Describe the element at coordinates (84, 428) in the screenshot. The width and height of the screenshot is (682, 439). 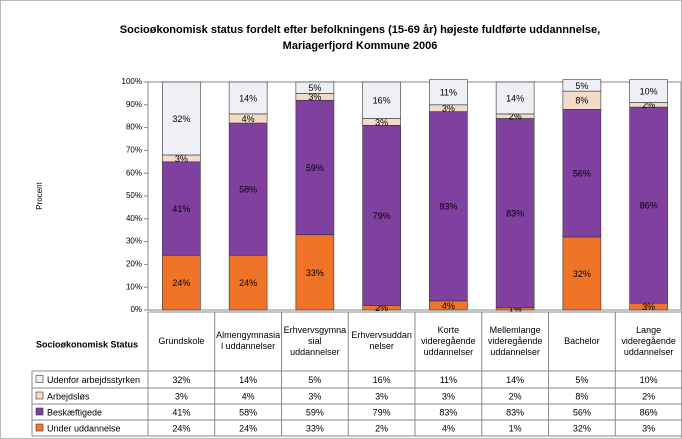
I see `legend-label: Under uddannelse` at that location.